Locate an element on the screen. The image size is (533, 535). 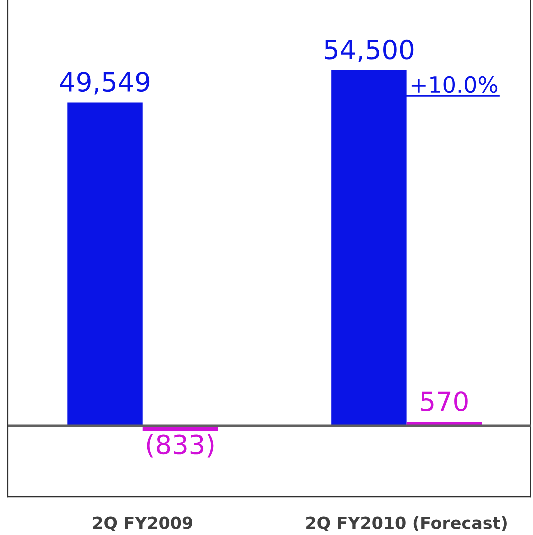
data-label: 49,549 is located at coordinates (105, 83).